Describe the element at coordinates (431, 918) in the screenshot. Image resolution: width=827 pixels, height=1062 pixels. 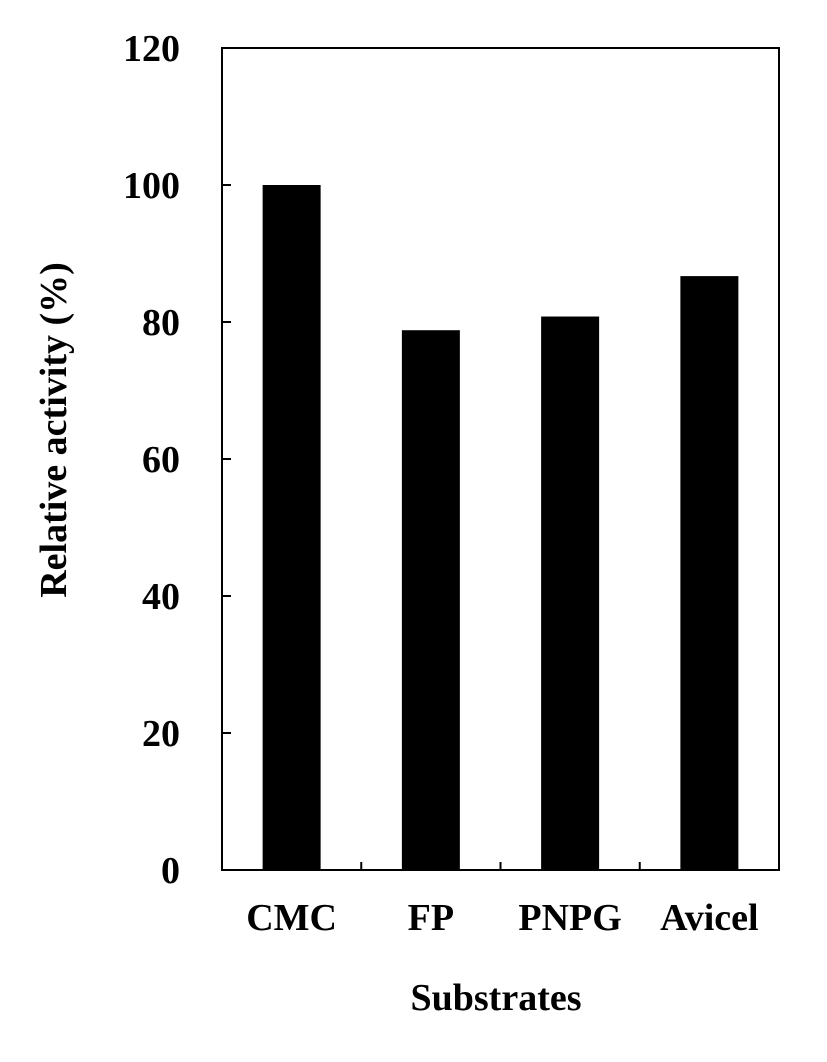
I see `x-tick-label: FP` at that location.